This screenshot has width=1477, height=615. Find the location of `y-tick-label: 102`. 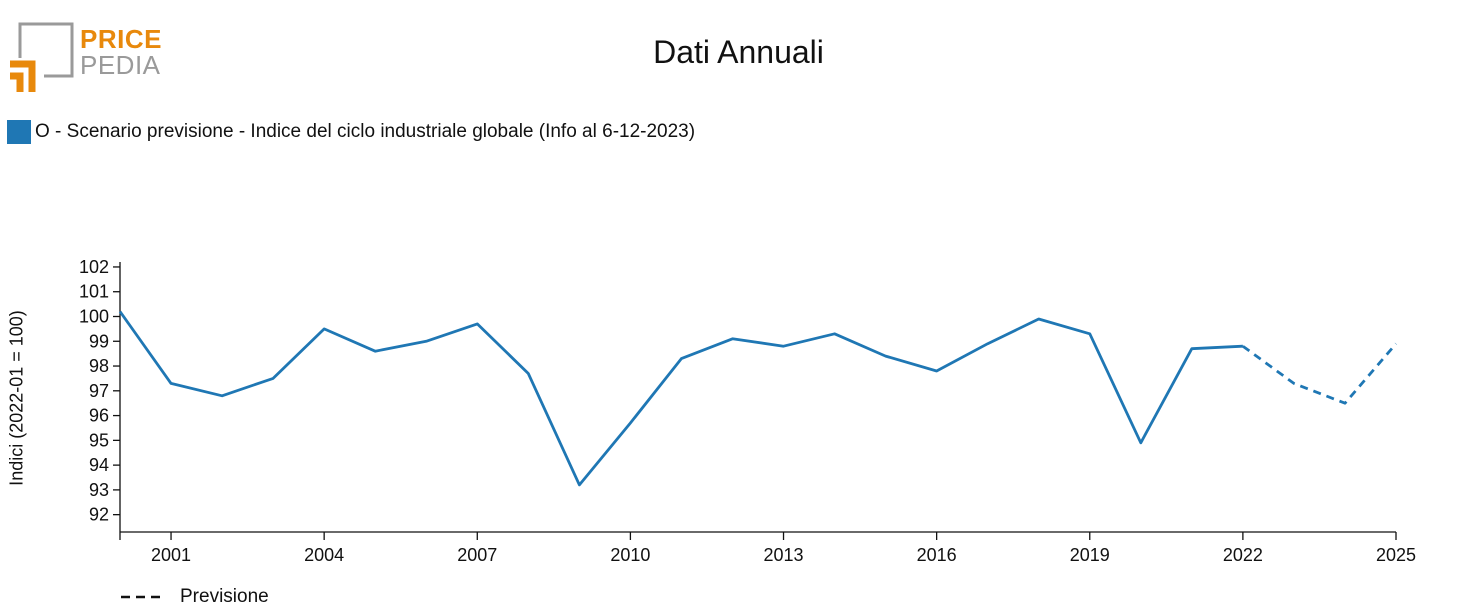

y-tick-label: 102 is located at coordinates (94, 267).